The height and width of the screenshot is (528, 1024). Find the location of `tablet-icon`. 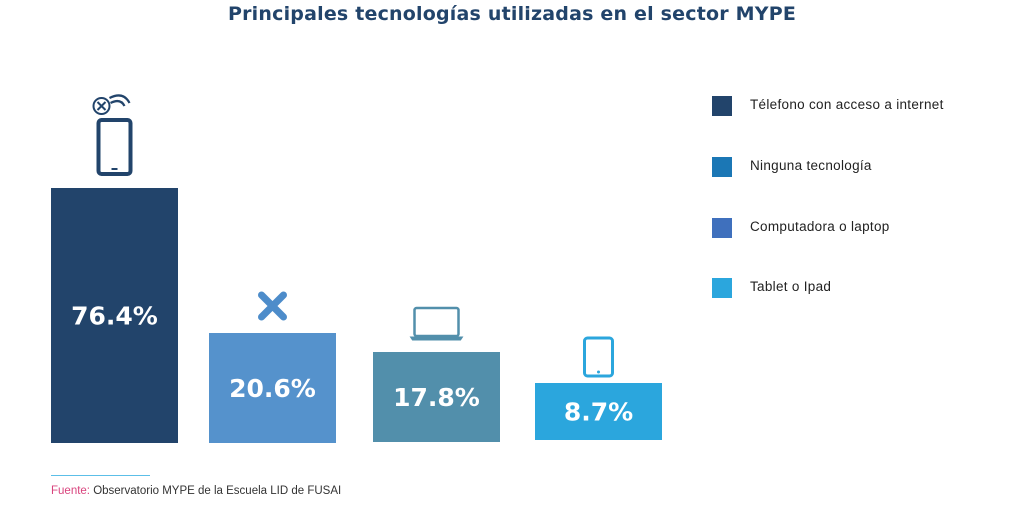

tablet-icon is located at coordinates (598, 357).